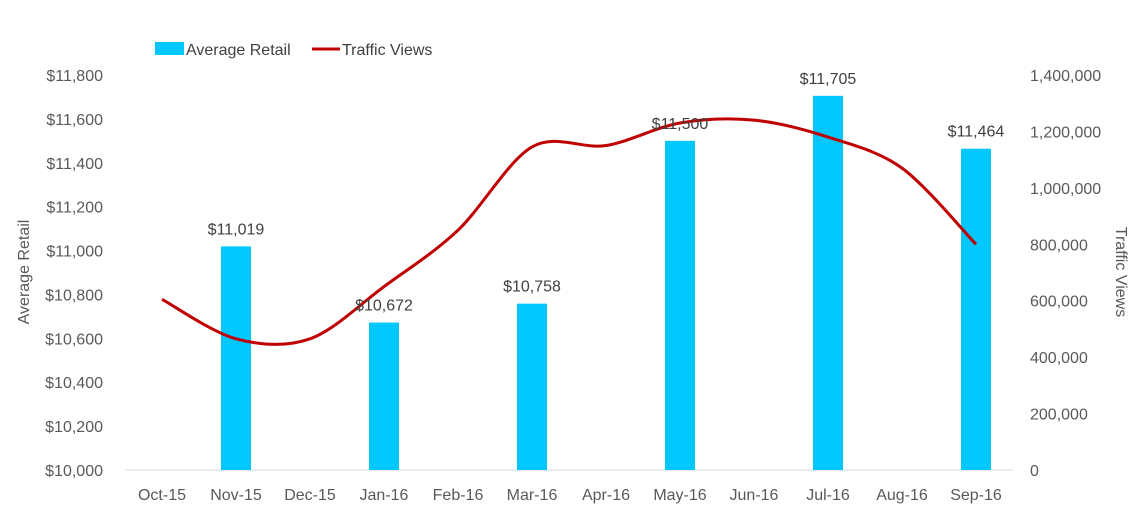 The height and width of the screenshot is (514, 1146). I want to click on left-tick-label: $11,400, so click(74, 164).